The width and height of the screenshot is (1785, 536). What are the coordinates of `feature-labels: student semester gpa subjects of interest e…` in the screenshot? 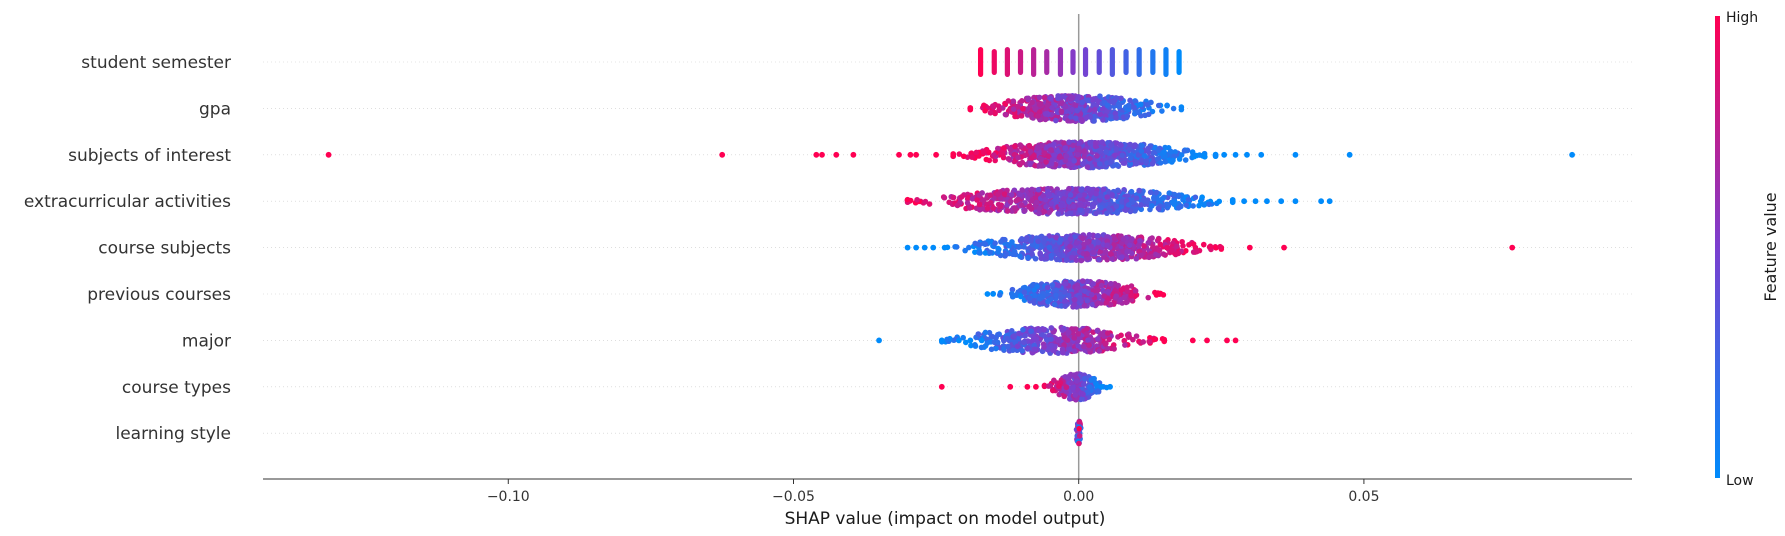 It's located at (127, 248).